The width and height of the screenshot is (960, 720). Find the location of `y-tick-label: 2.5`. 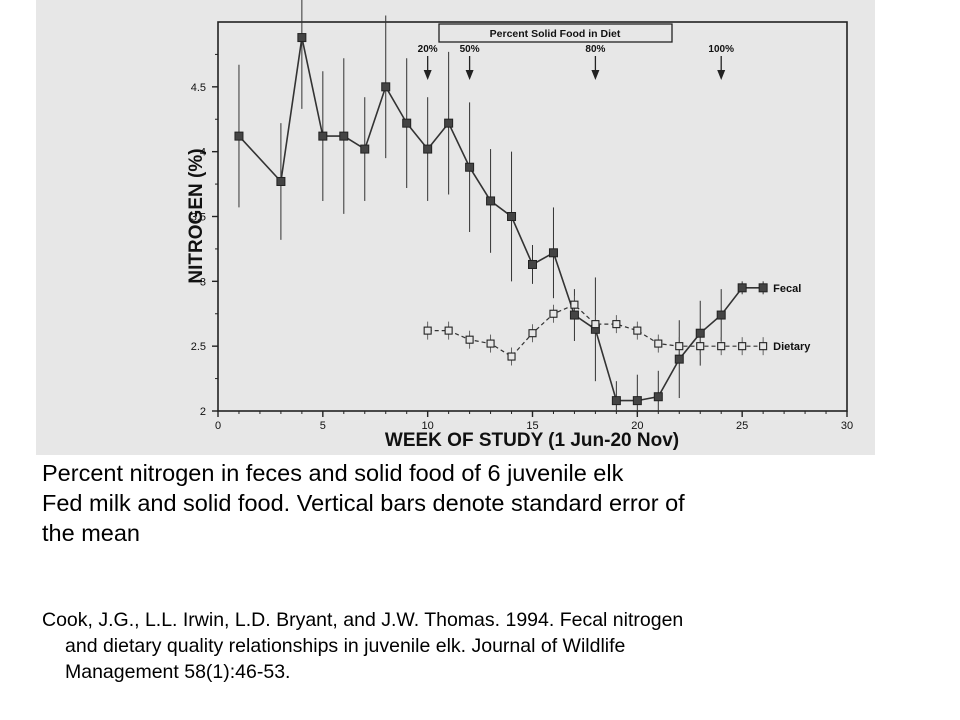

y-tick-label: 2.5 is located at coordinates (198, 347).